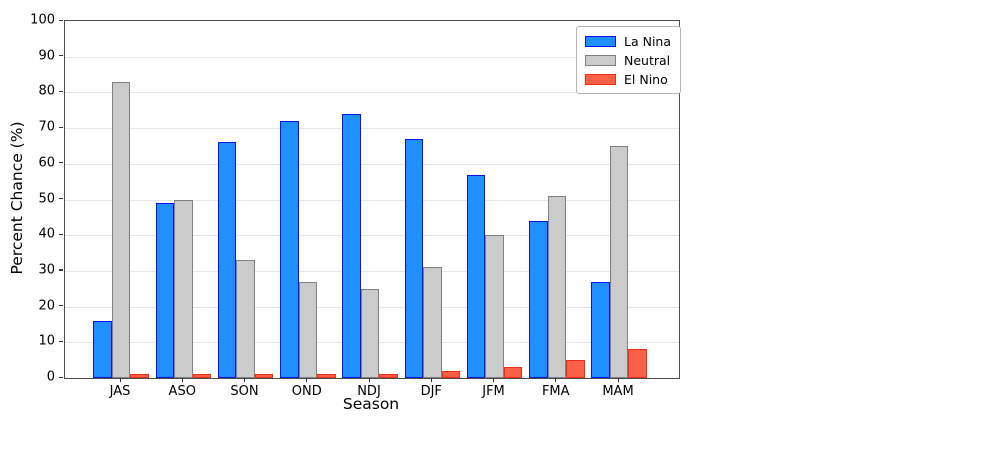  I want to click on x-tick-label: MAM, so click(618, 391).